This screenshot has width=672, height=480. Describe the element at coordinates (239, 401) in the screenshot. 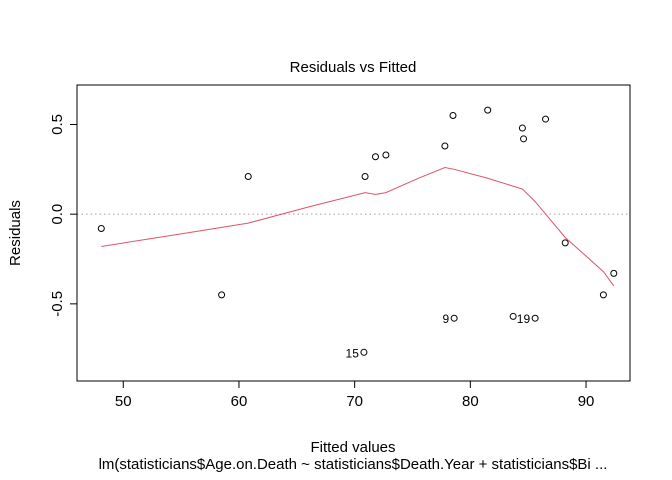

I see `x-tick-label: 60` at that location.